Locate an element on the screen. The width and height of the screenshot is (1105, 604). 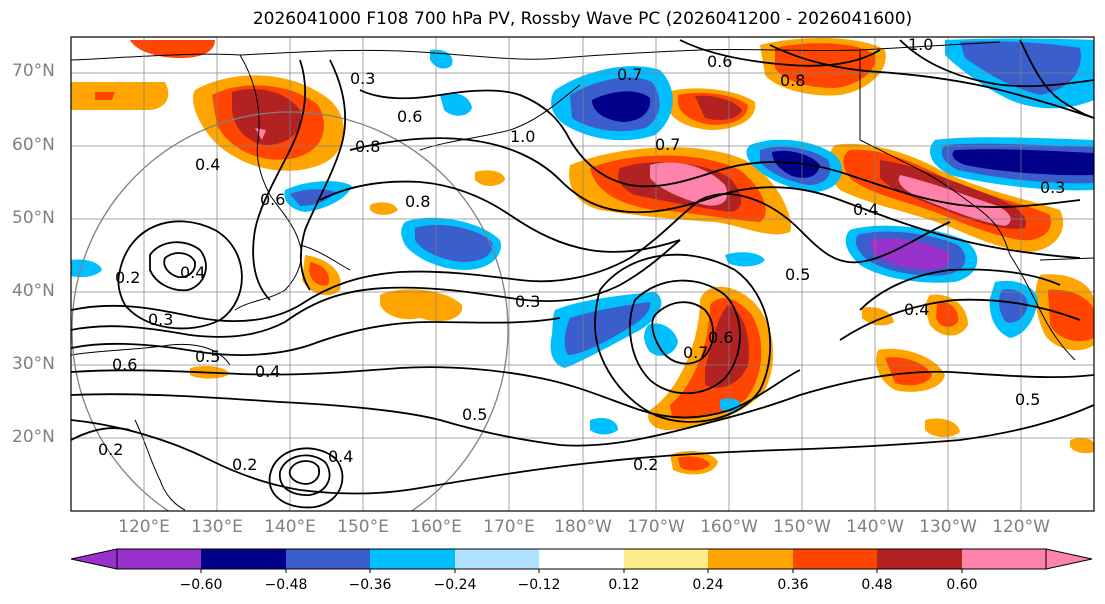
lon-label-170e: 170°E is located at coordinates (509, 527).